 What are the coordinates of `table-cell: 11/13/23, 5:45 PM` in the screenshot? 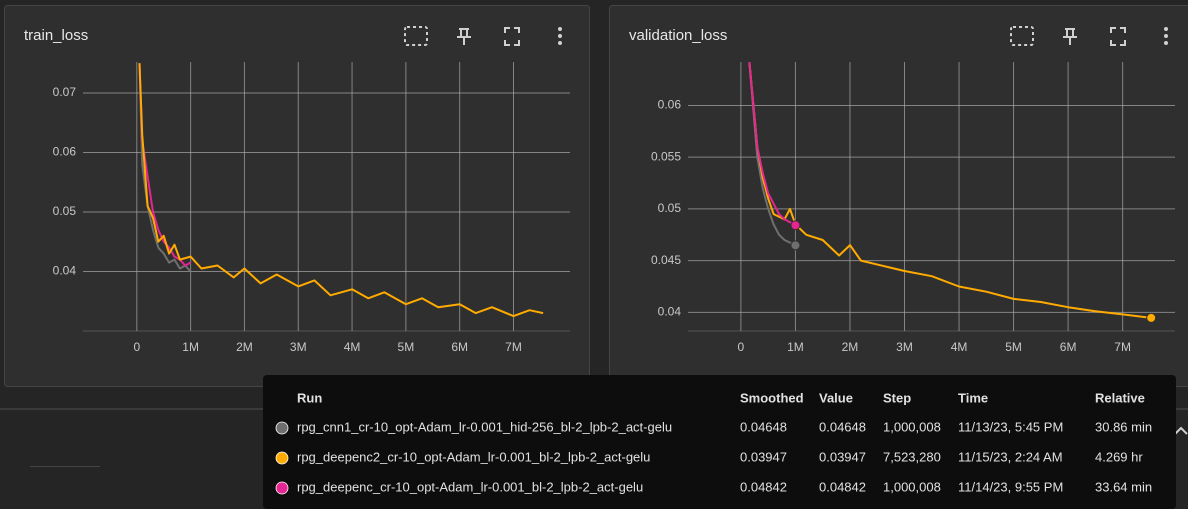 It's located at (1010, 426).